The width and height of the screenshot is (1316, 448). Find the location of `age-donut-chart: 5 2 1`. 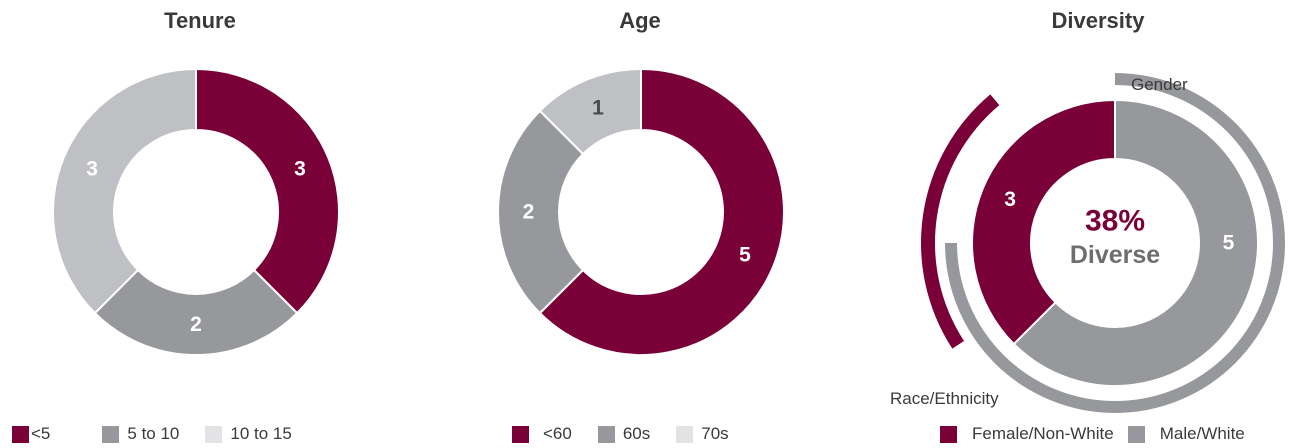

age-donut-chart: 5 2 1 is located at coordinates (641, 211).